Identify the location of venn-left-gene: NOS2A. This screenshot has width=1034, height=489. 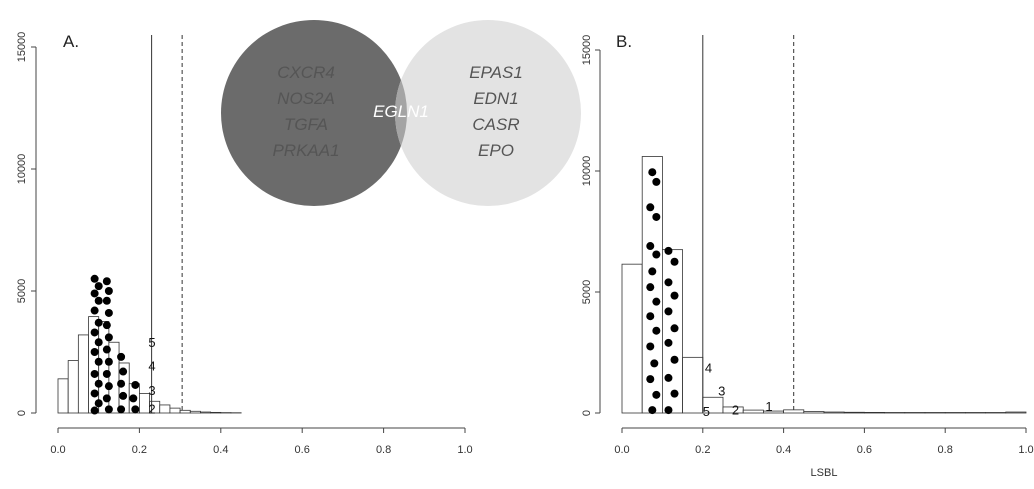
(306, 98).